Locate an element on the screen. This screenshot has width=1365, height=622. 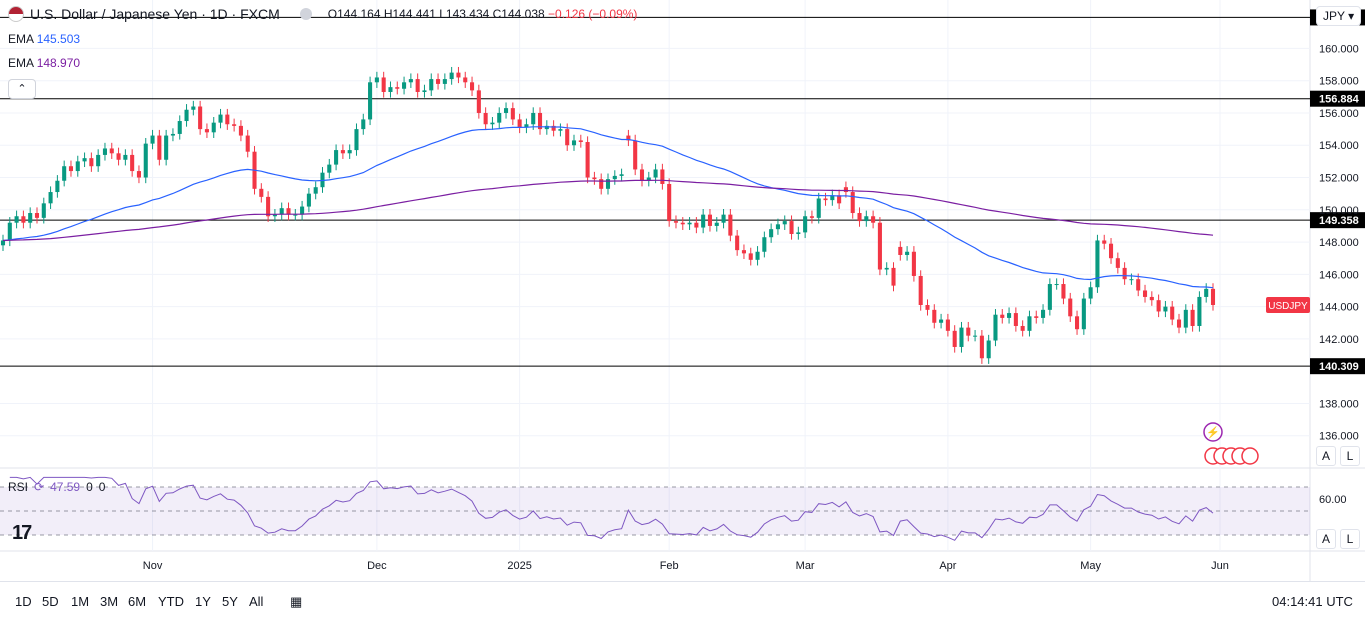
level-label: 140.309 is located at coordinates (1339, 367).